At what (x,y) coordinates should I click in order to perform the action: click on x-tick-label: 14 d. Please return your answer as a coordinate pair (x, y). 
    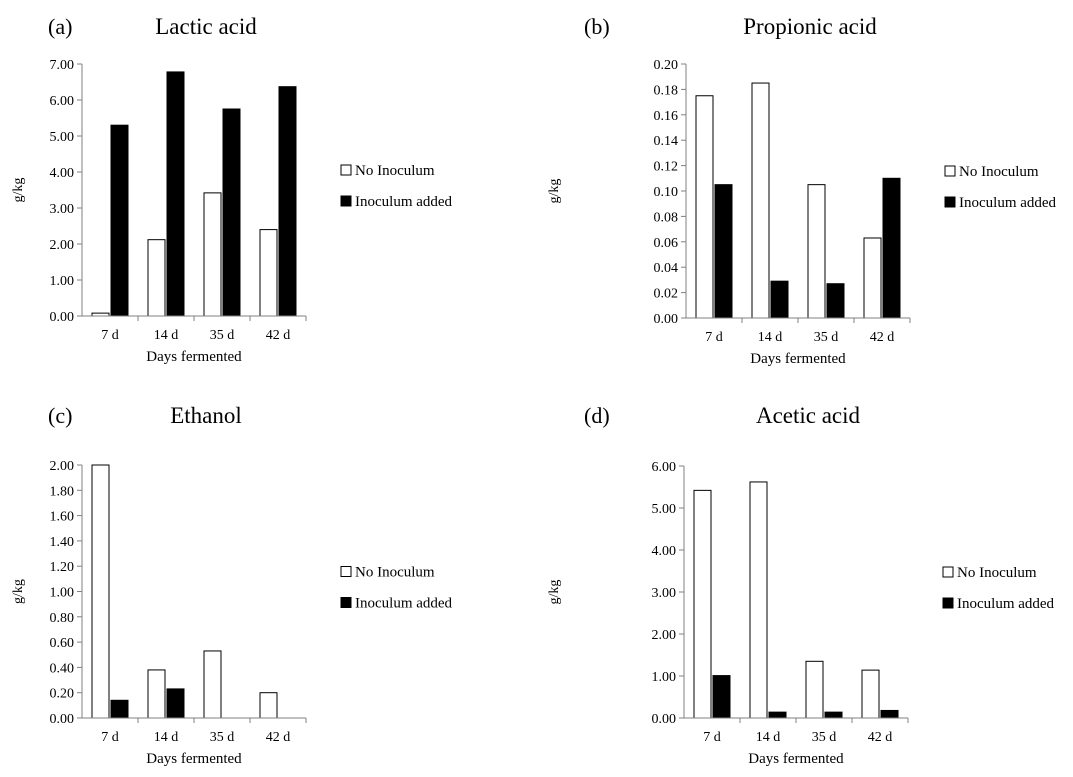
    Looking at the image, I should click on (770, 337).